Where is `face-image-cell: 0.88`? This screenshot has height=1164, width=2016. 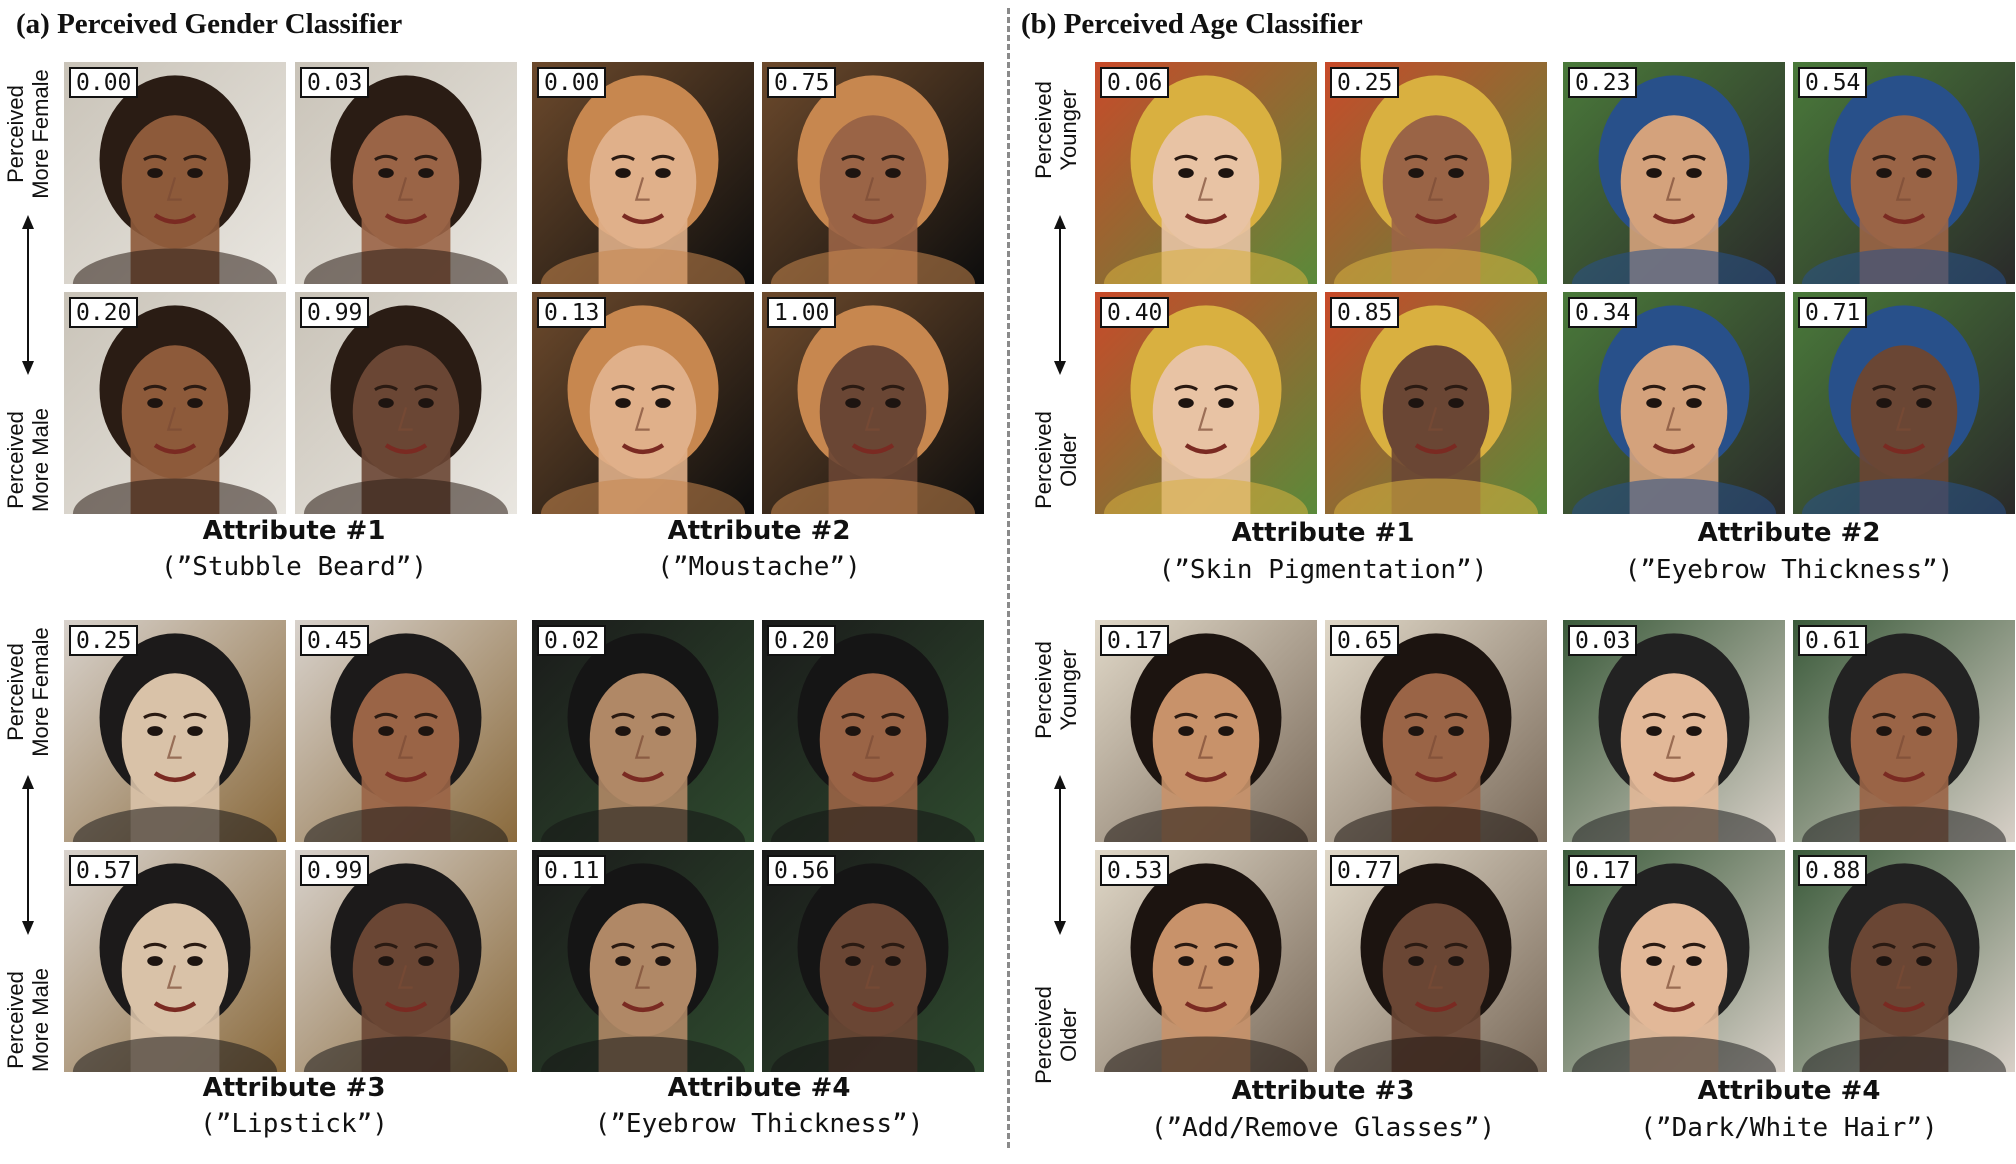 face-image-cell: 0.88 is located at coordinates (1904, 961).